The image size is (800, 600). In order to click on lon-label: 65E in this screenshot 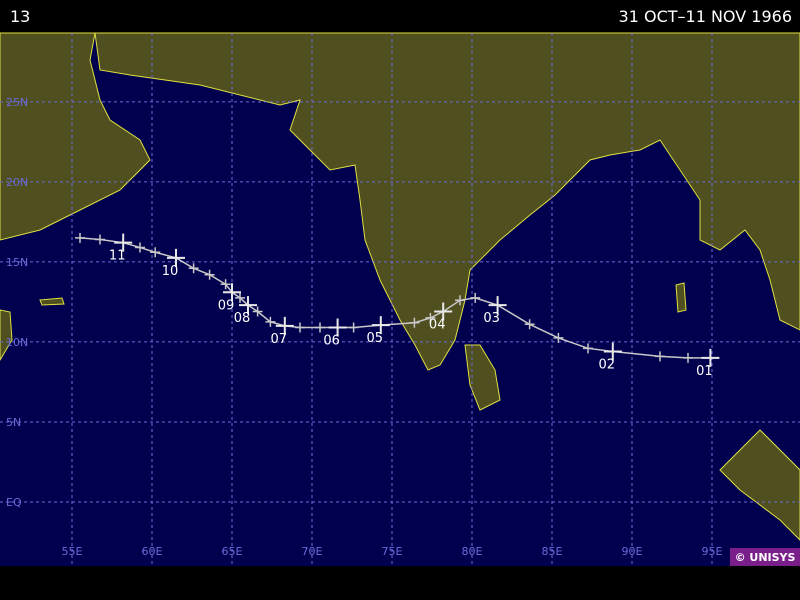, I will do `click(232, 551)`.